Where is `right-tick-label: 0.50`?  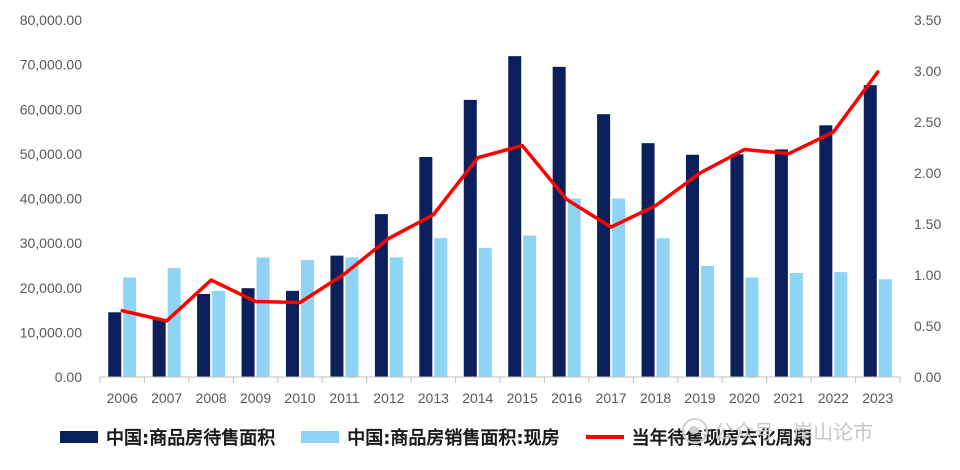 right-tick-label: 0.50 is located at coordinates (927, 326).